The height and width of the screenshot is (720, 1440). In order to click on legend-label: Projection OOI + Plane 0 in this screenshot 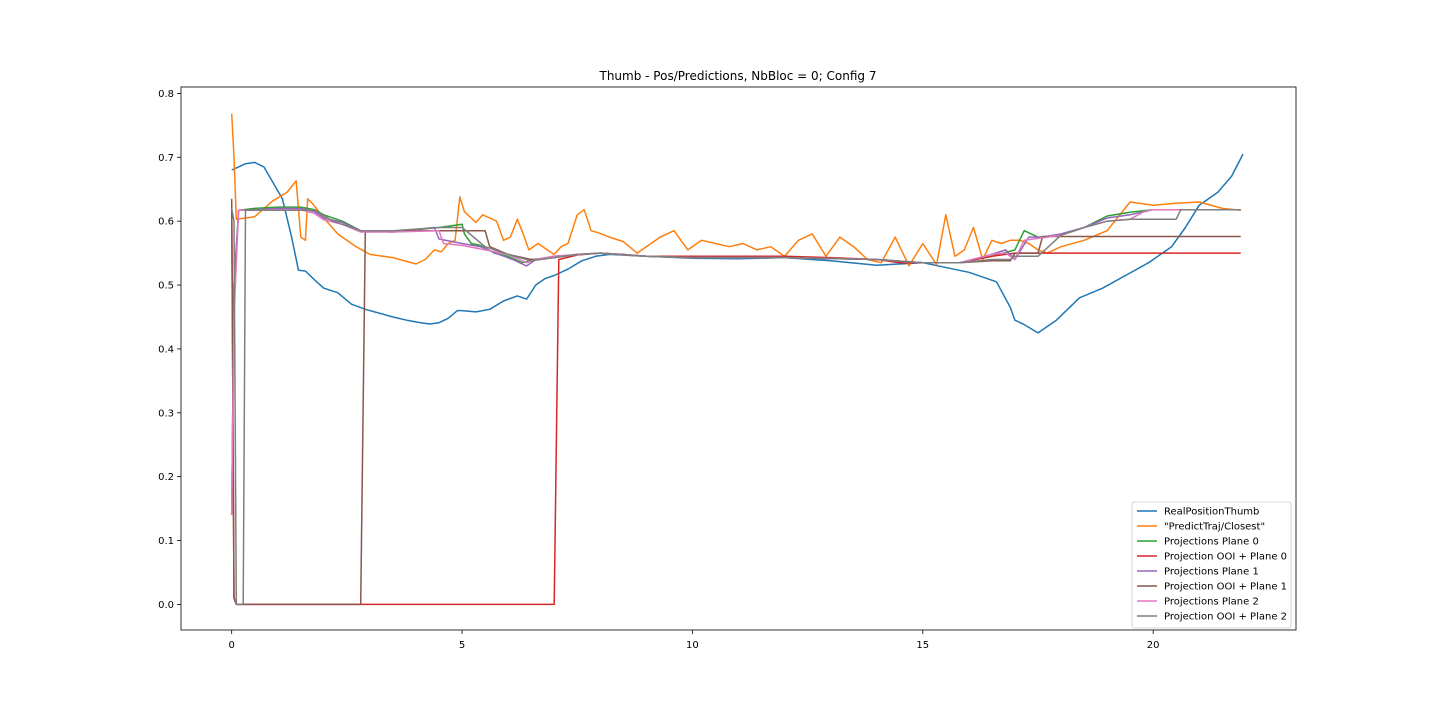, I will do `click(1225, 557)`.